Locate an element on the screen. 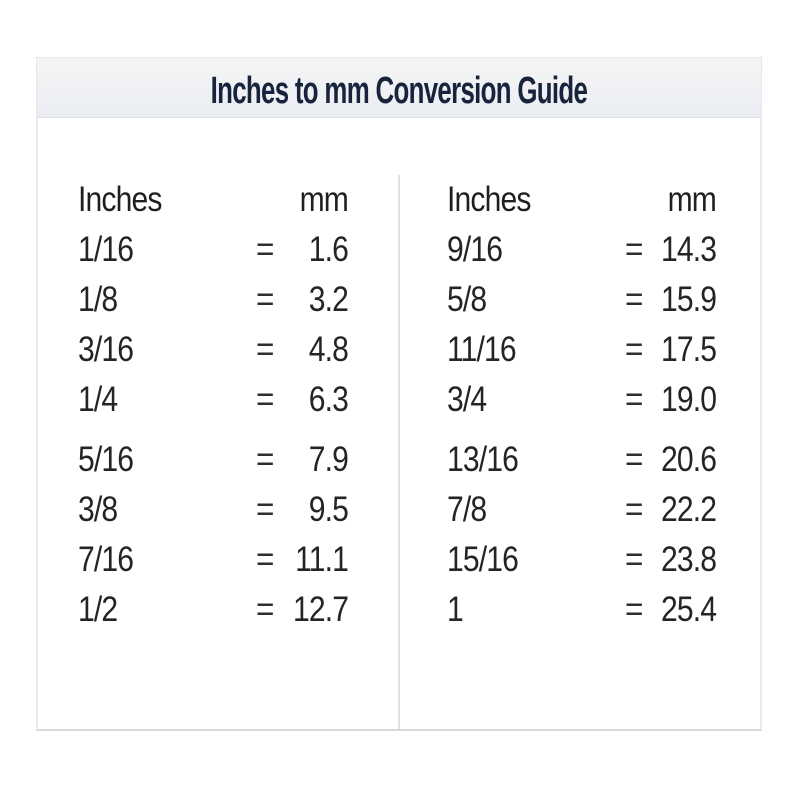 The image size is (800, 800). mm-value: 3.2 is located at coordinates (328, 299).